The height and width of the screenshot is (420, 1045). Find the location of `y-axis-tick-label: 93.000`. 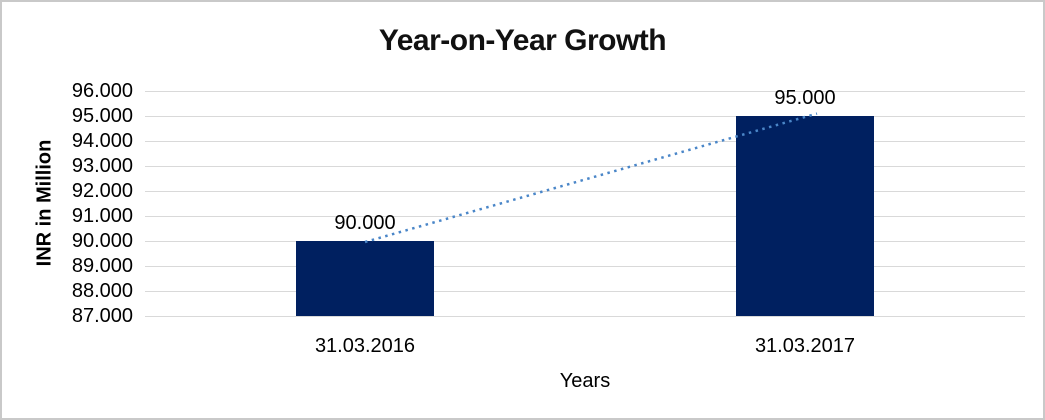

y-axis-tick-label: 93.000 is located at coordinates (102, 166).